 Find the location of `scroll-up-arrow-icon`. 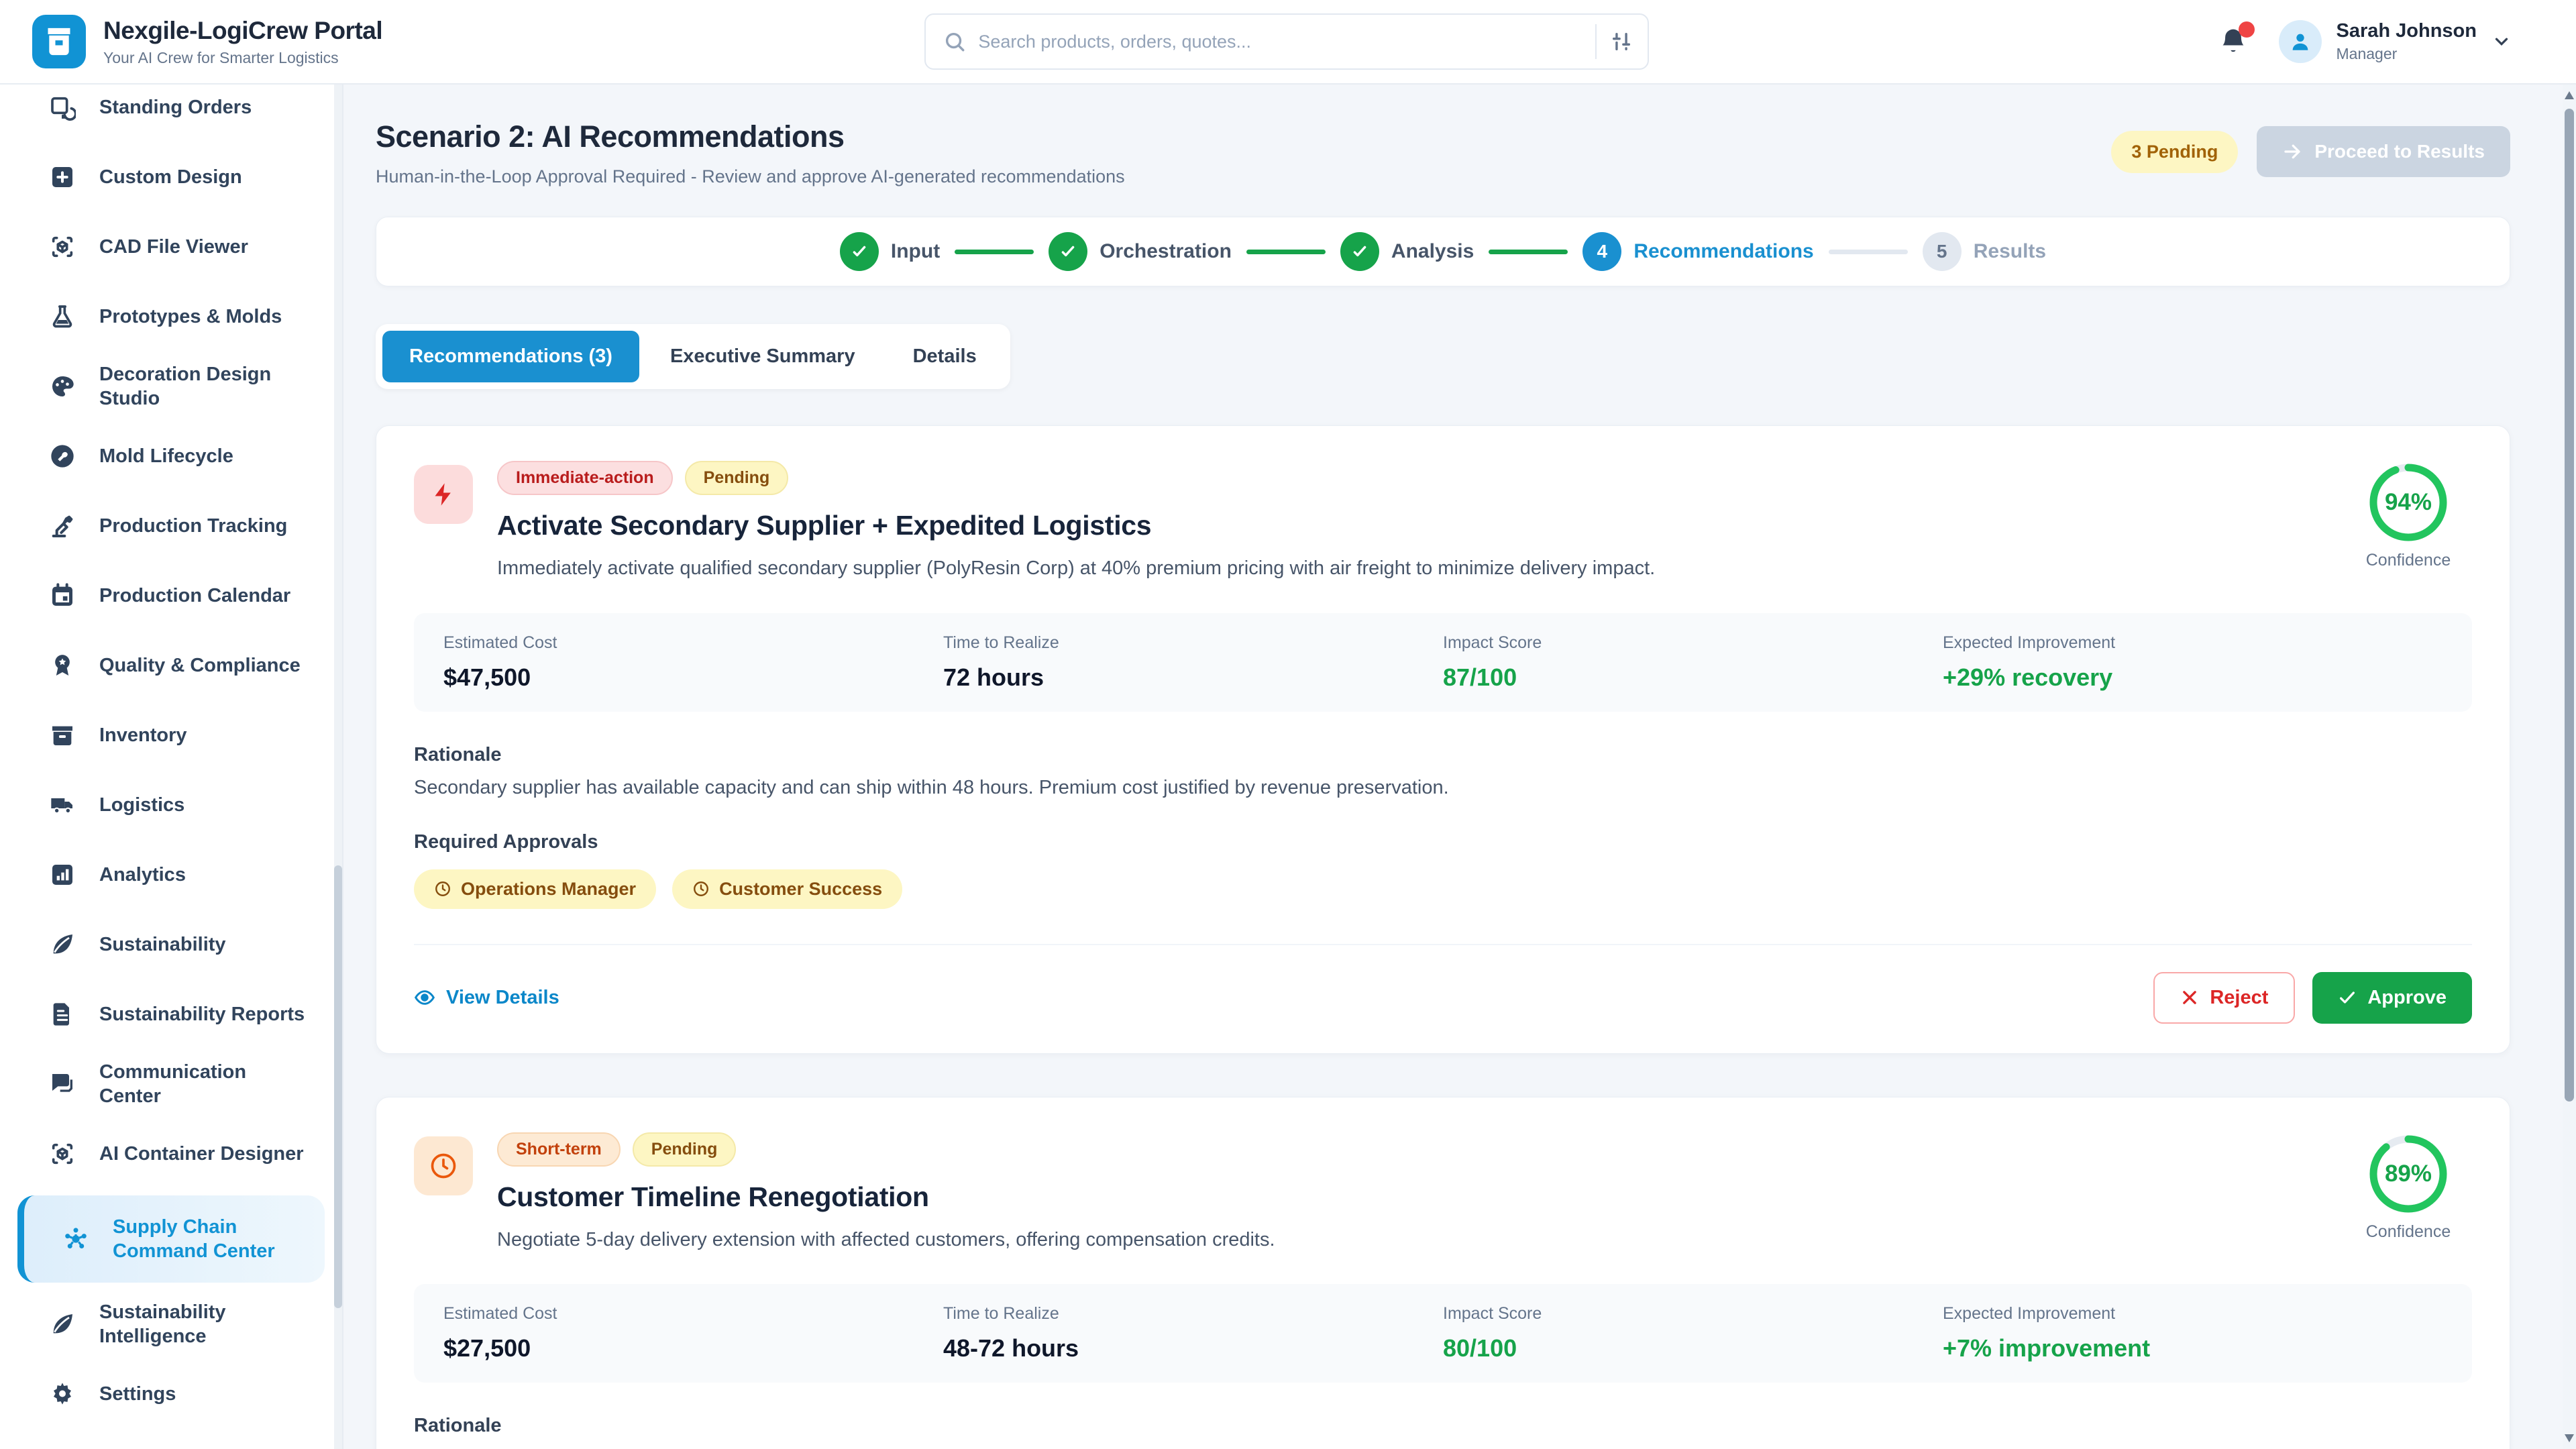

scroll-up-arrow-icon is located at coordinates (2569, 95).